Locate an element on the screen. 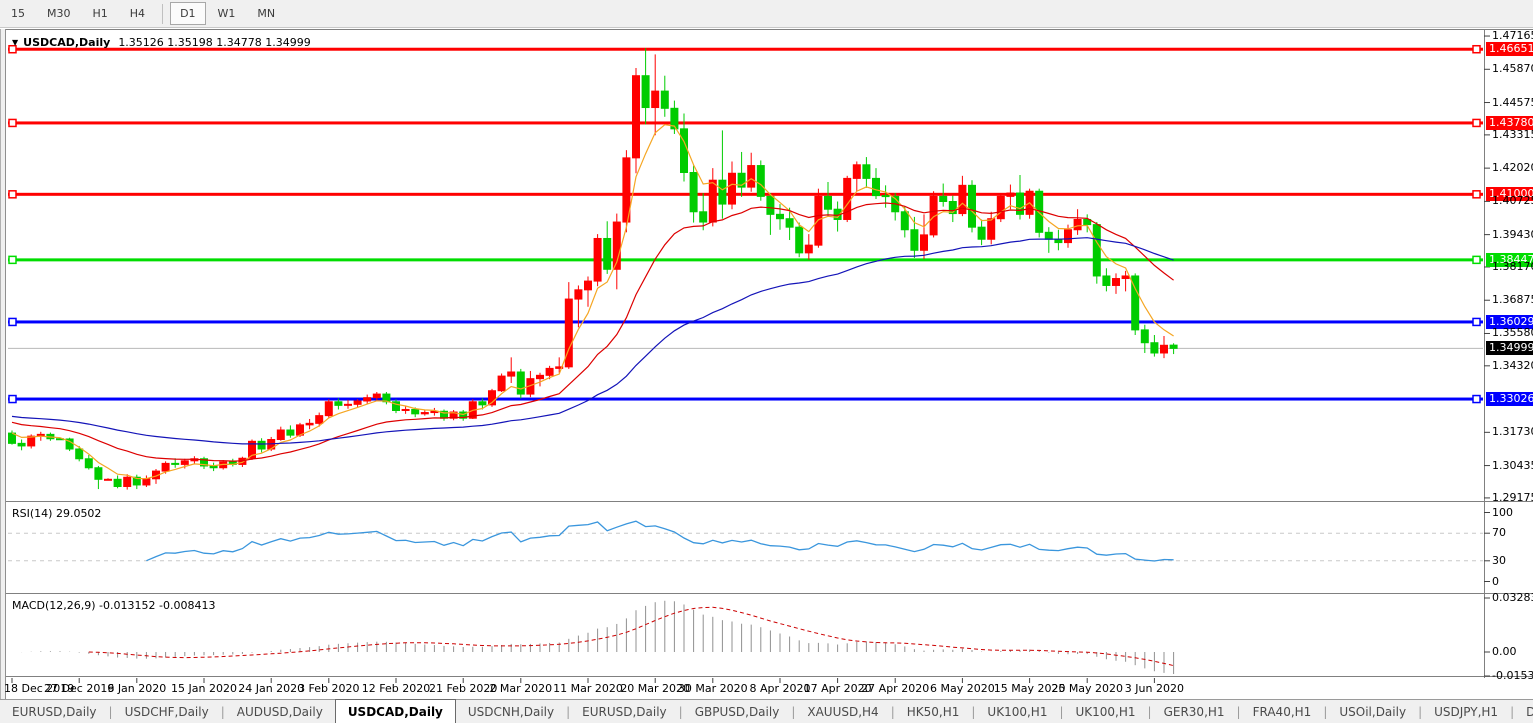 This screenshot has width=1533, height=723. chart-quote-ohlc: 1.35126 1.35198 1.34778 1.34999 is located at coordinates (214, 42).